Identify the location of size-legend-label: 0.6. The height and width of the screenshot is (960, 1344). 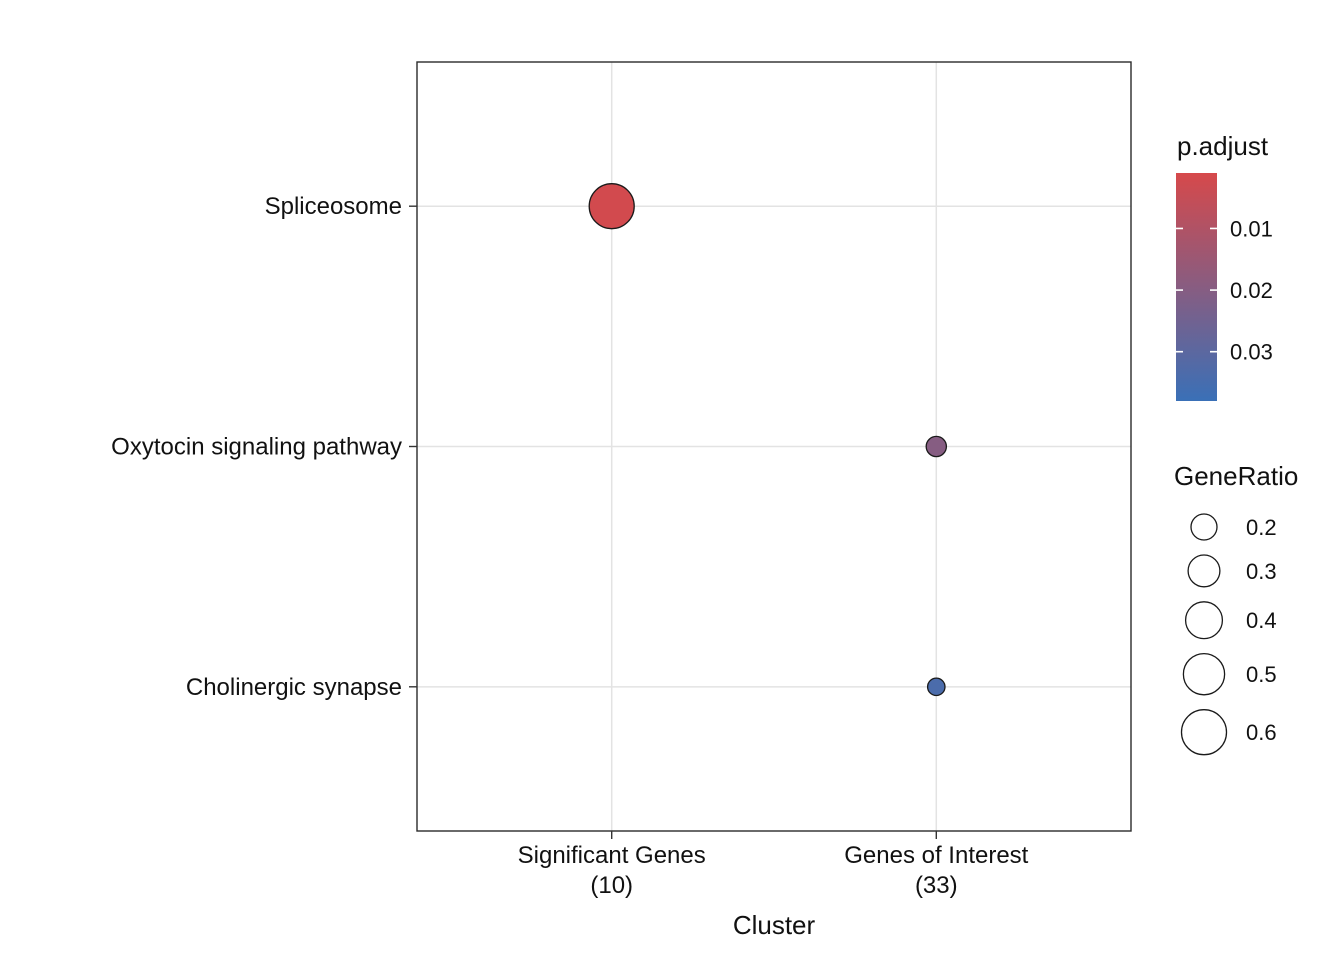
(1261, 732).